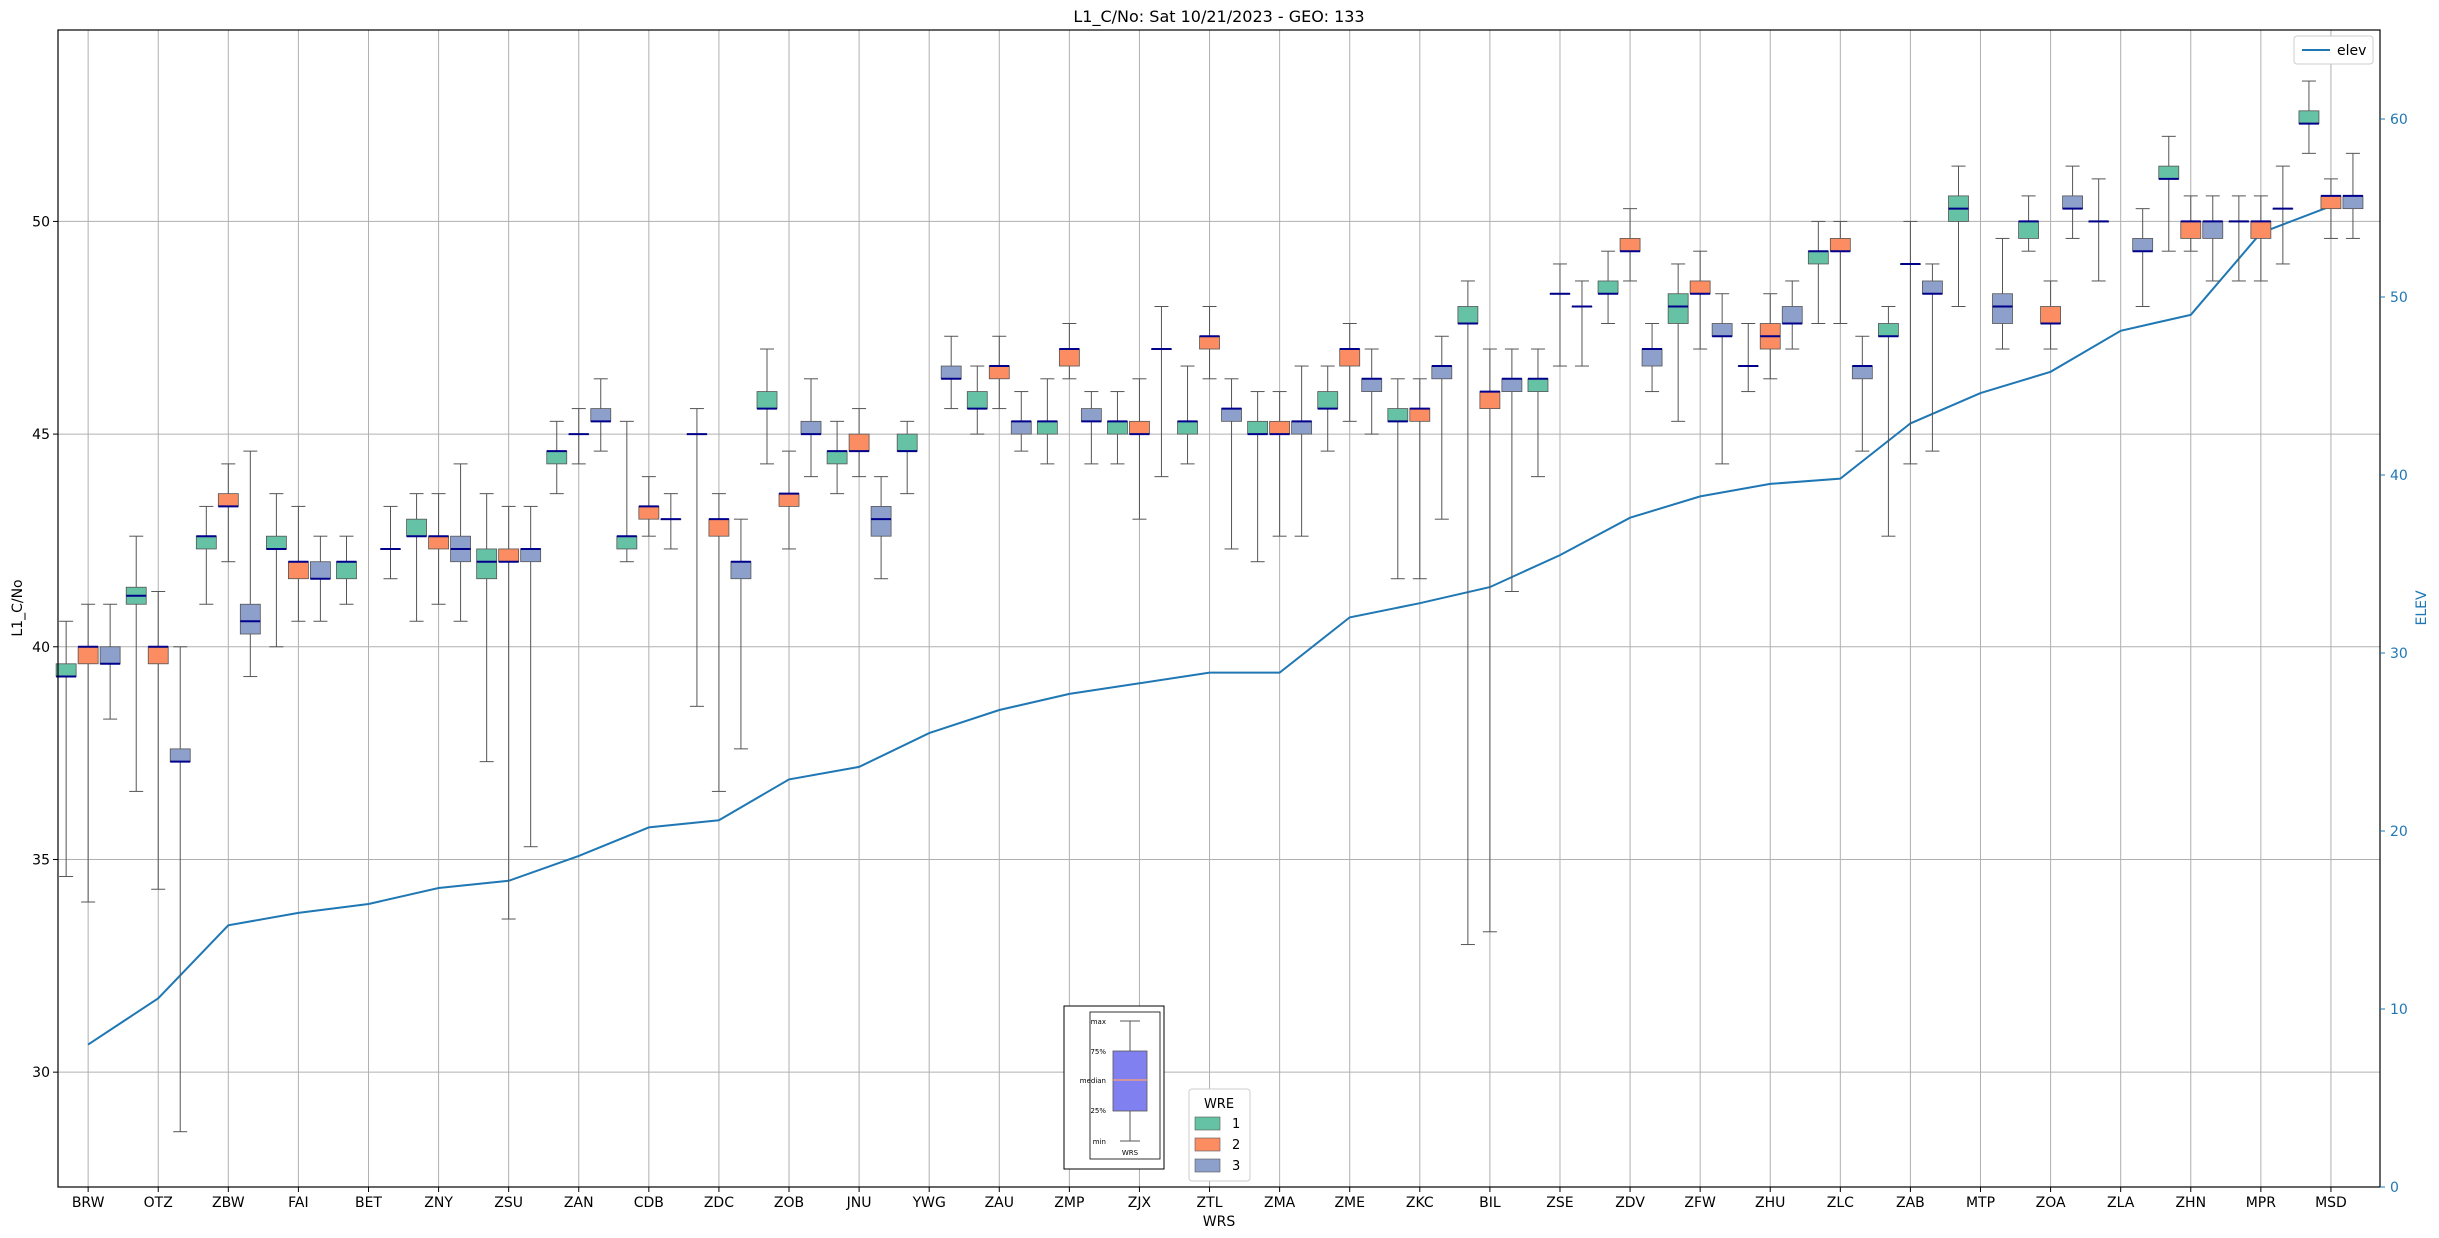 This screenshot has width=2439, height=1238. Describe the element at coordinates (1207, 1165) in the screenshot. I see `wre-legend-swatch` at that location.